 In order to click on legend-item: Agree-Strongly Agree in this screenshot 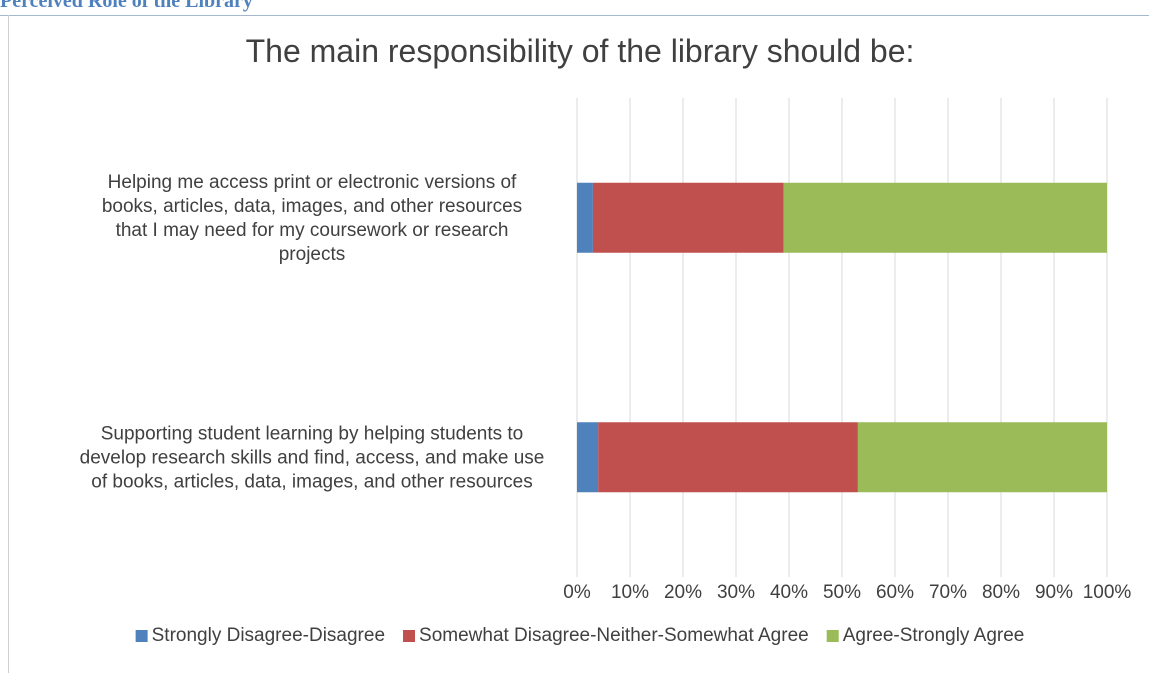, I will do `click(925, 635)`.